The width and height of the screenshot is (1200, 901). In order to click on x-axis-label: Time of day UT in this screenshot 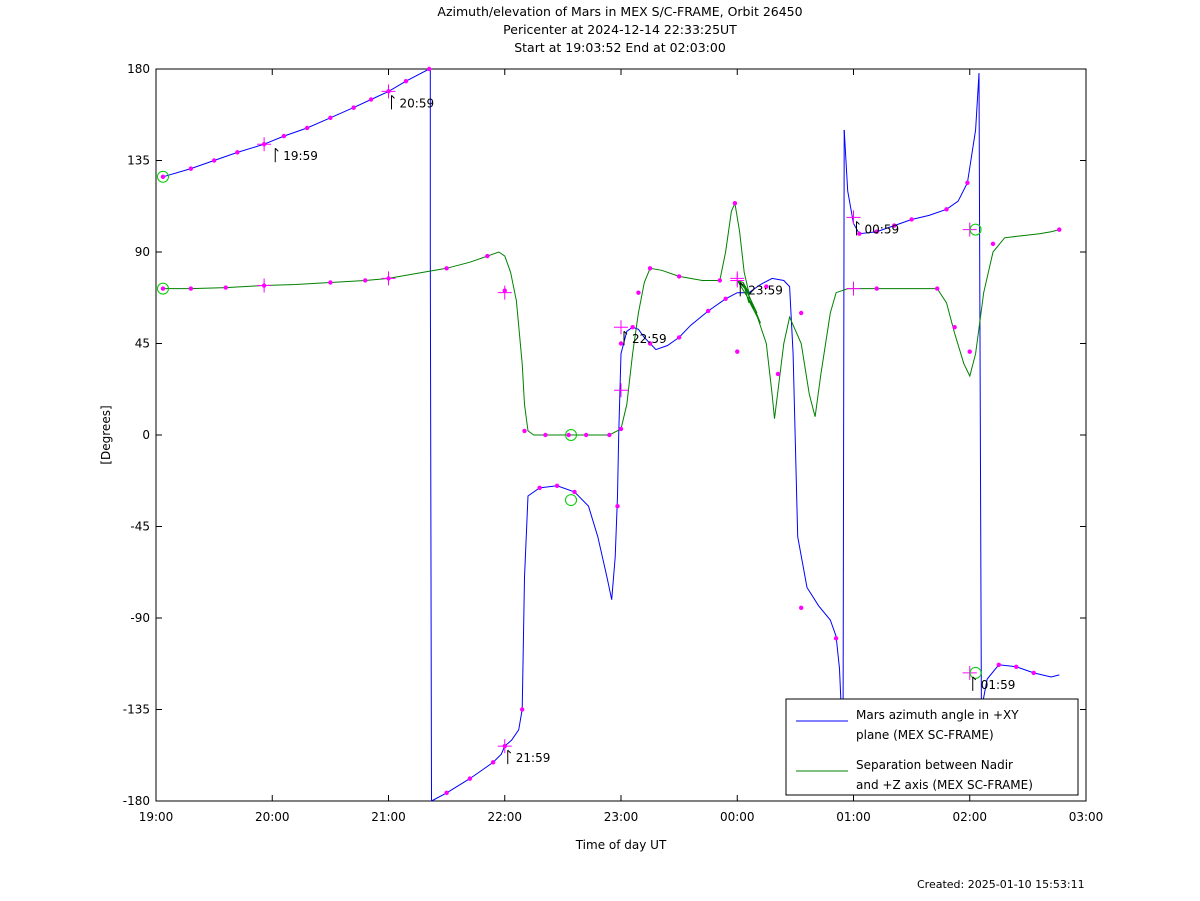, I will do `click(621, 845)`.